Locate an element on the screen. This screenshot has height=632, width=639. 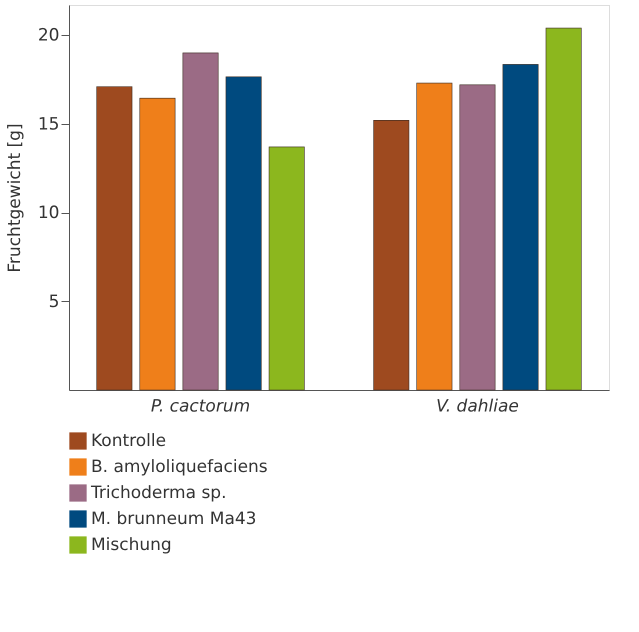
legend-label: Kontrolle is located at coordinates (128, 441).